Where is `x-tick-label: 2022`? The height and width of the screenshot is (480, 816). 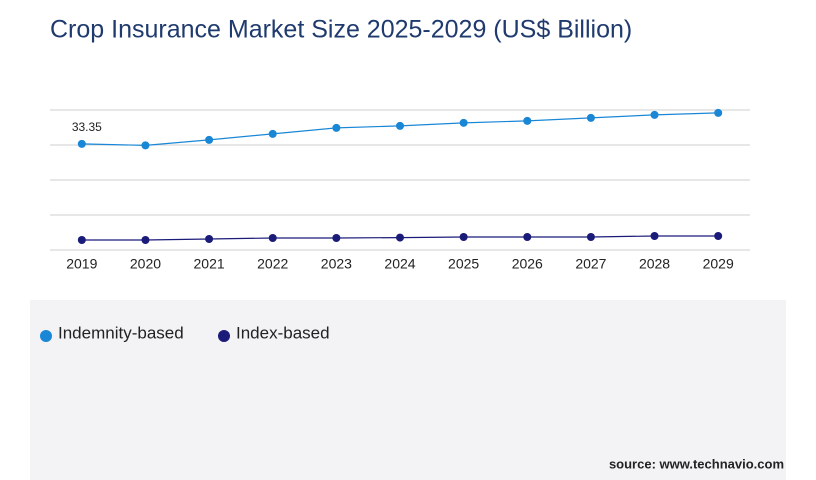
x-tick-label: 2022 is located at coordinates (272, 264).